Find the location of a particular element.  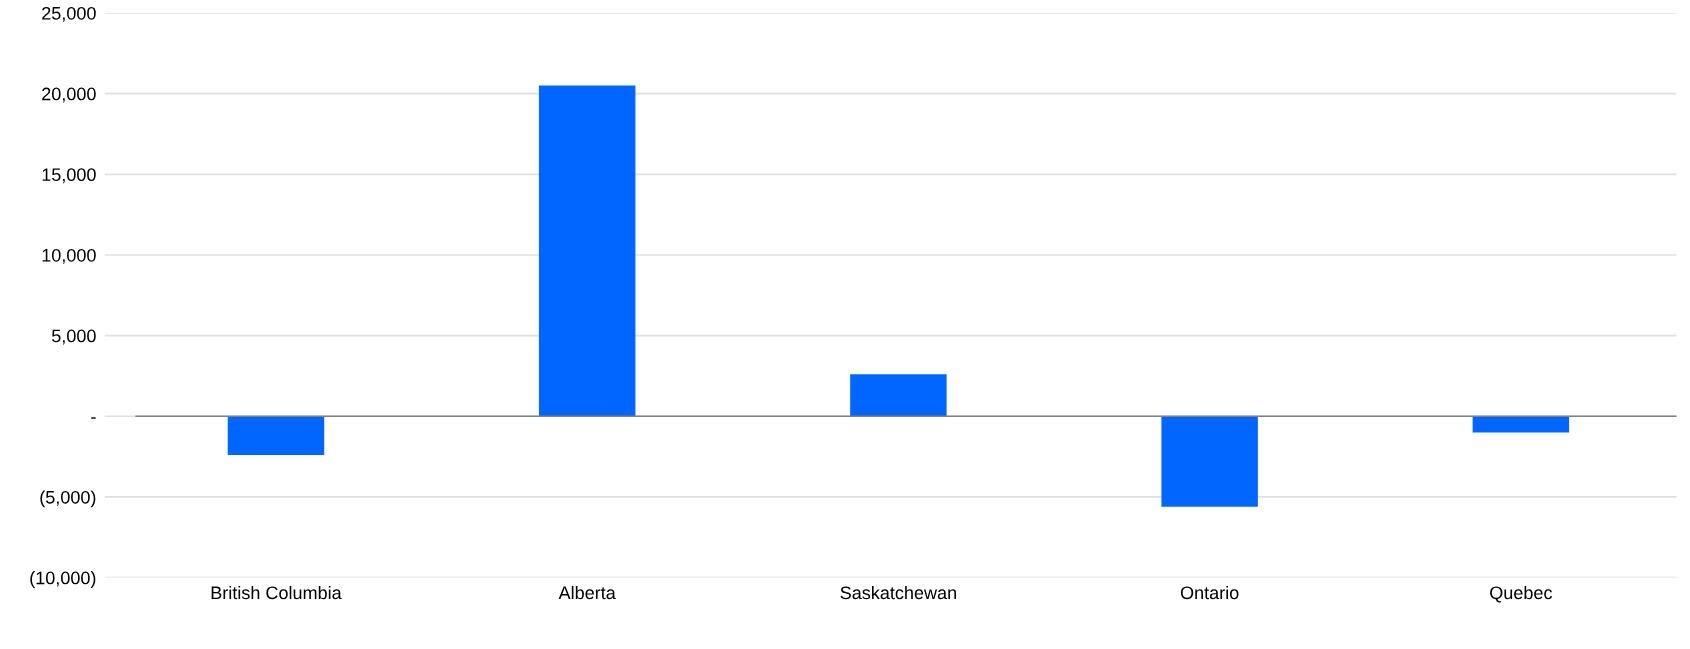

x-tick-label: Quebec is located at coordinates (1521, 594).